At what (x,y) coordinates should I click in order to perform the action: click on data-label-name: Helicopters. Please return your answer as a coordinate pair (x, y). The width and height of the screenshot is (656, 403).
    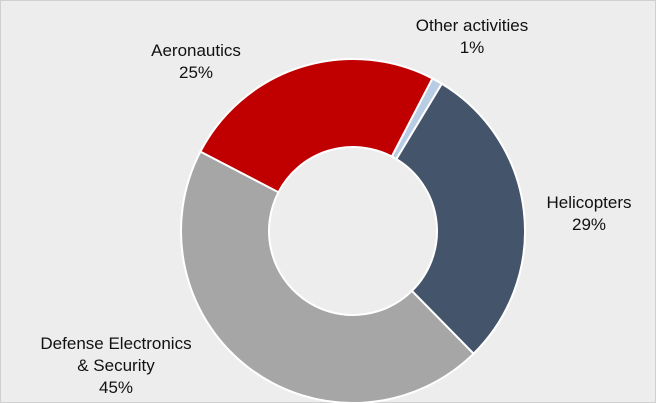
    Looking at the image, I should click on (588, 202).